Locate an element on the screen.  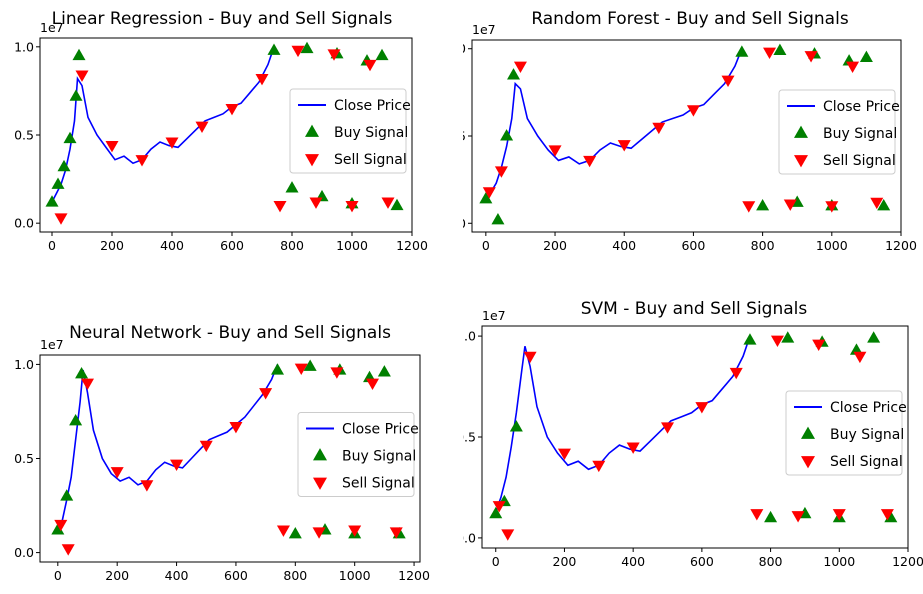
y-tick-label: 0.0 is located at coordinates (464, 223).